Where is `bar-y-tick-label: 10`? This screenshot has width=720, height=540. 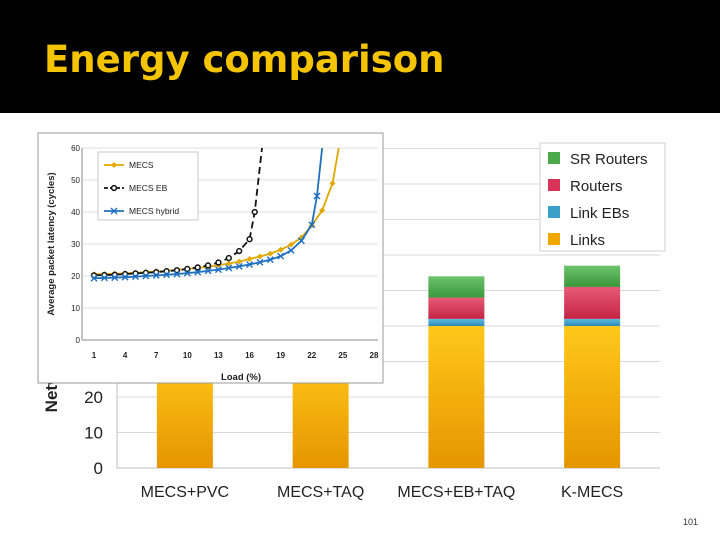 bar-y-tick-label: 10 is located at coordinates (93, 433).